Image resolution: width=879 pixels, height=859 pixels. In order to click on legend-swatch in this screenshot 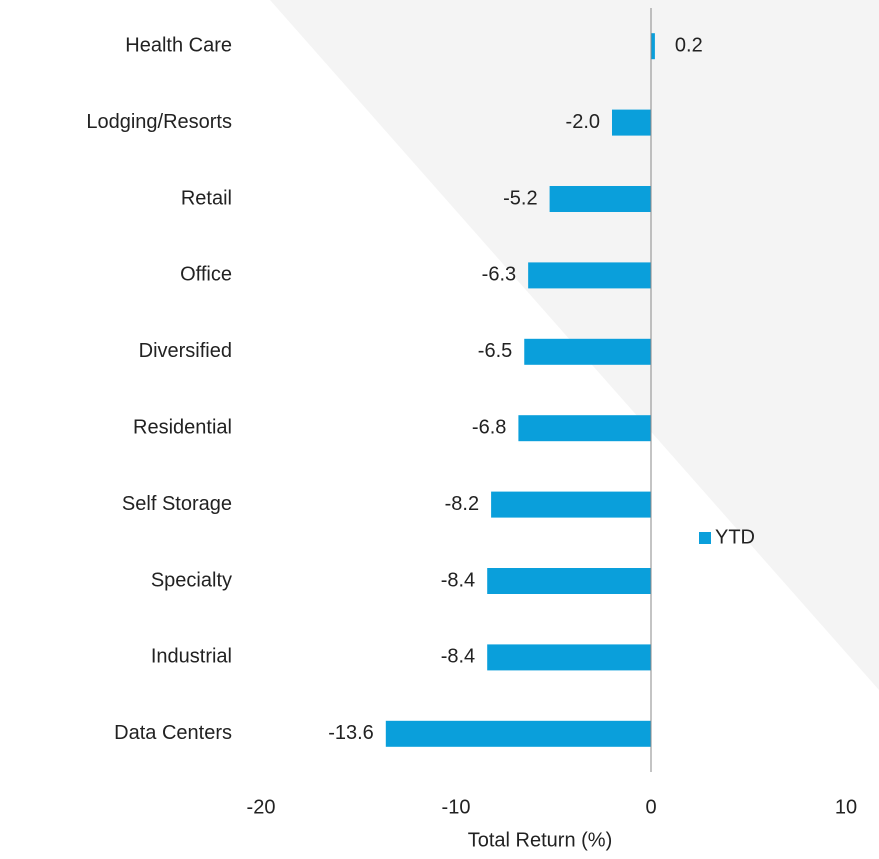, I will do `click(705, 538)`.